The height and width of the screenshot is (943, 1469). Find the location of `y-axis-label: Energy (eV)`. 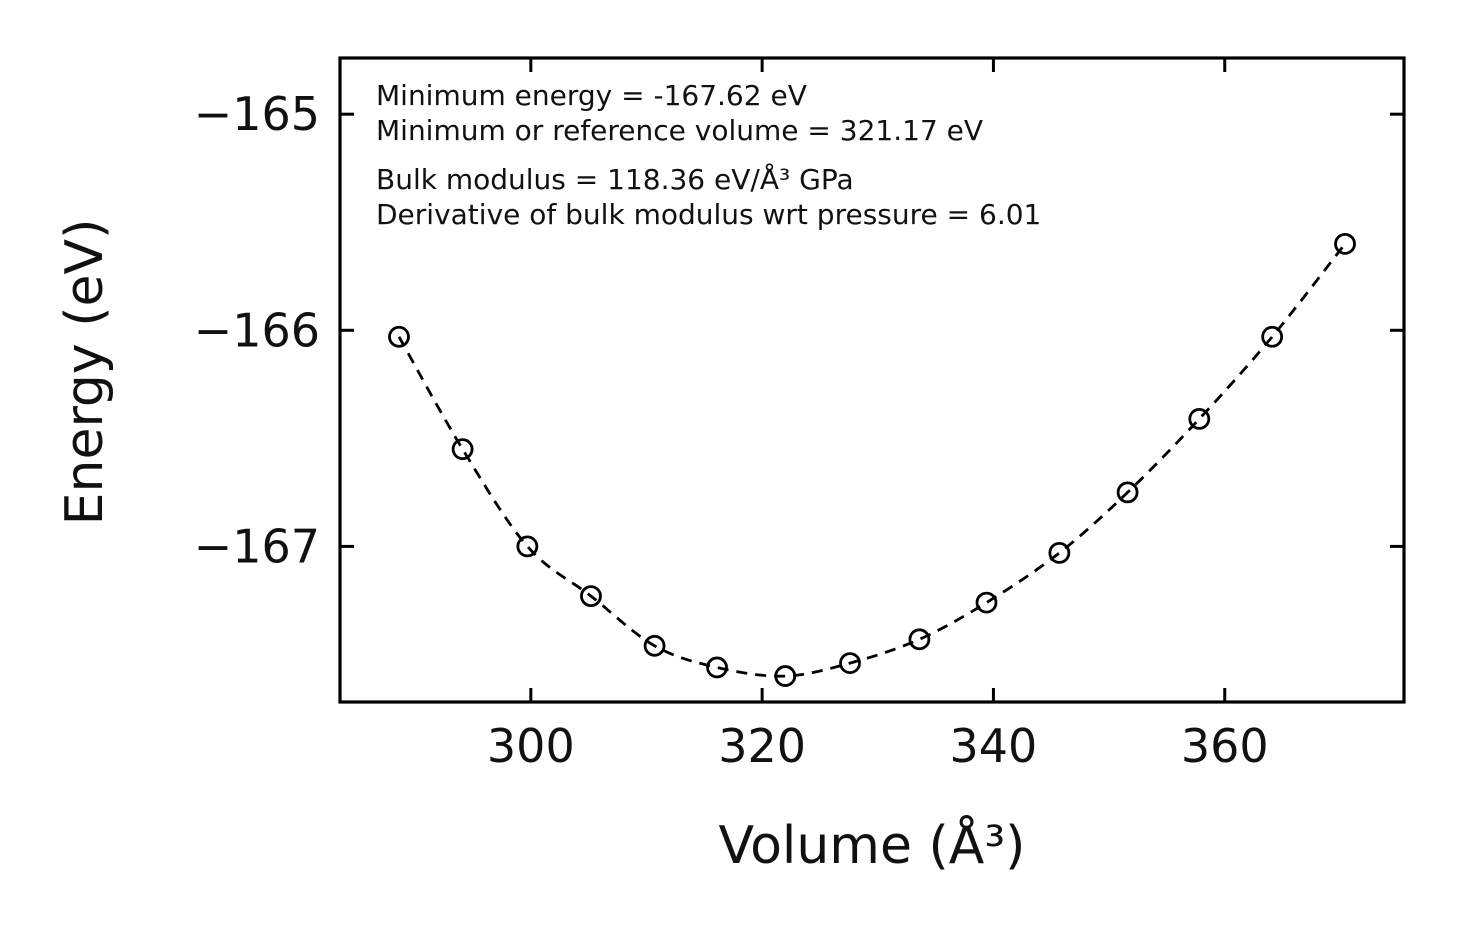

y-axis-label: Energy (eV) is located at coordinates (85, 372).